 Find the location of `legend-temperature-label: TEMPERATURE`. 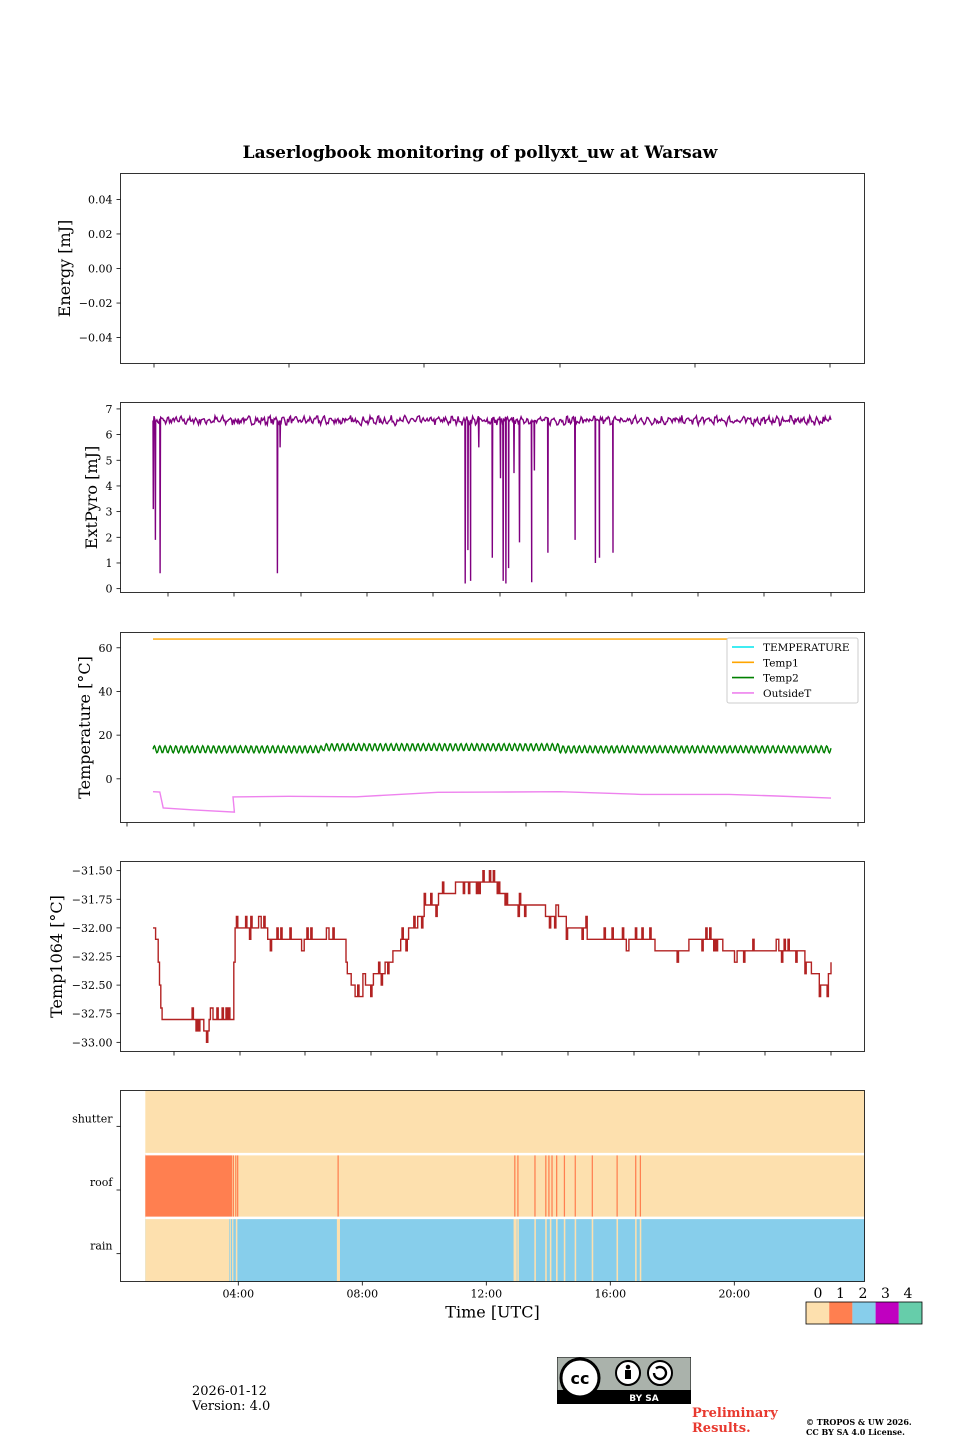

legend-temperature-label: TEMPERATURE is located at coordinates (806, 648).